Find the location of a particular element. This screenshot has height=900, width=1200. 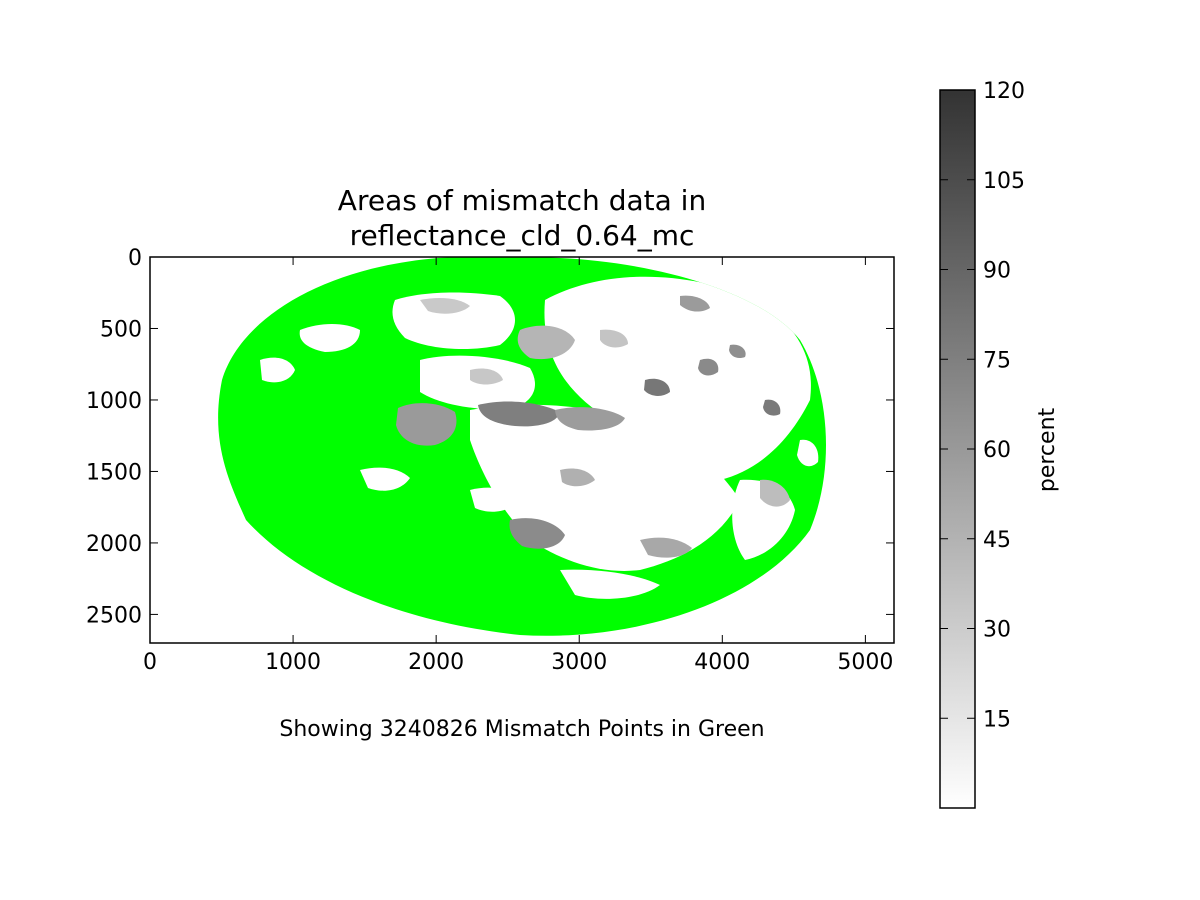

y-tick-label: 2500 is located at coordinates (114, 615).